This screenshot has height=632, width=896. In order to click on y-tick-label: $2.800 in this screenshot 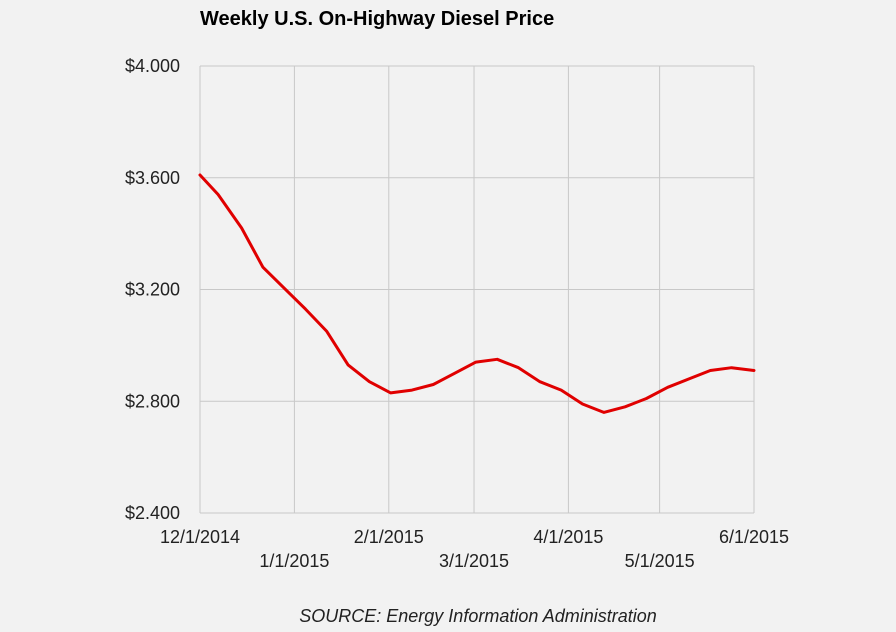, I will do `click(152, 401)`.